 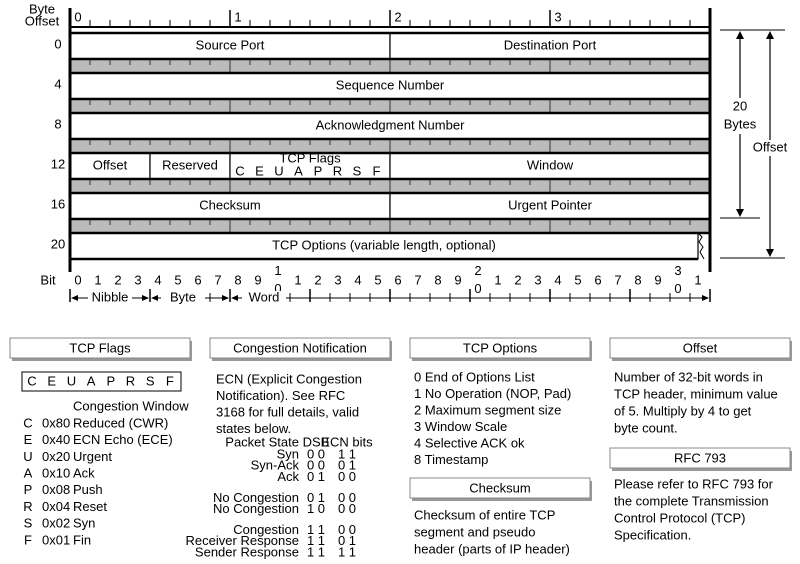 I want to click on panel-text: Notification). See RFC, so click(x=280, y=395).